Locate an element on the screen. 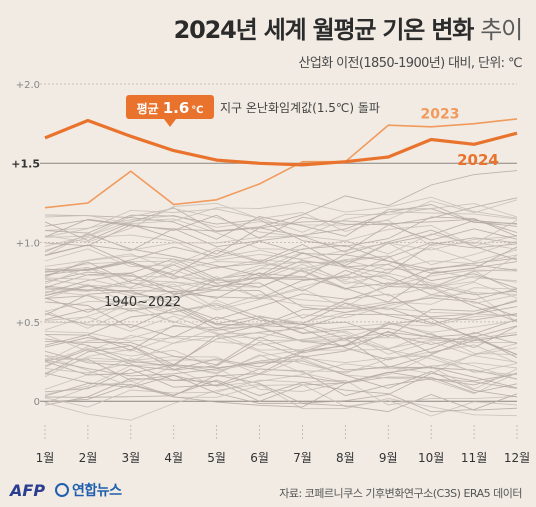 The width and height of the screenshot is (536, 507). x-tick-label: 1월 is located at coordinates (45, 458).